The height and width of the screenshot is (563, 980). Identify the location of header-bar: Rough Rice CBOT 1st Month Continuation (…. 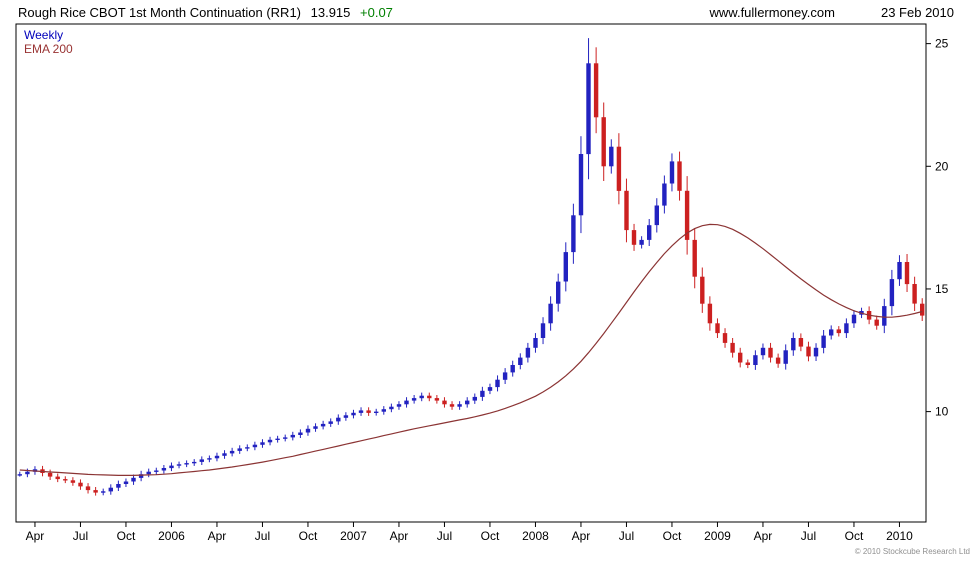
(490, 11).